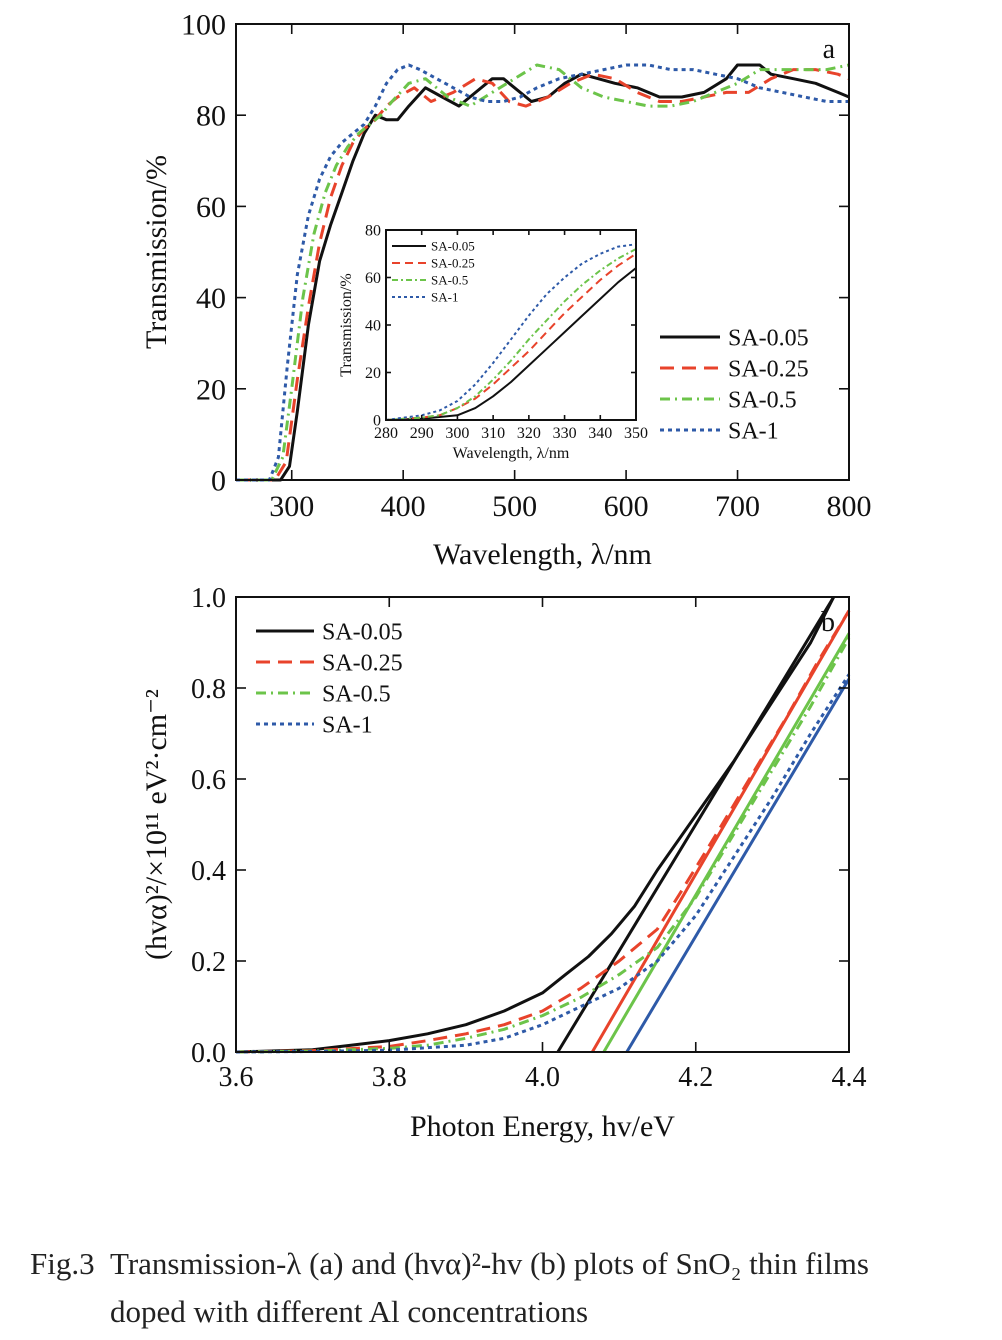 This screenshot has width=1002, height=1340. Describe the element at coordinates (156, 824) in the screenshot. I see `y-axis-label: (hvα)²/×10¹¹ eV²·cm⁻²` at that location.